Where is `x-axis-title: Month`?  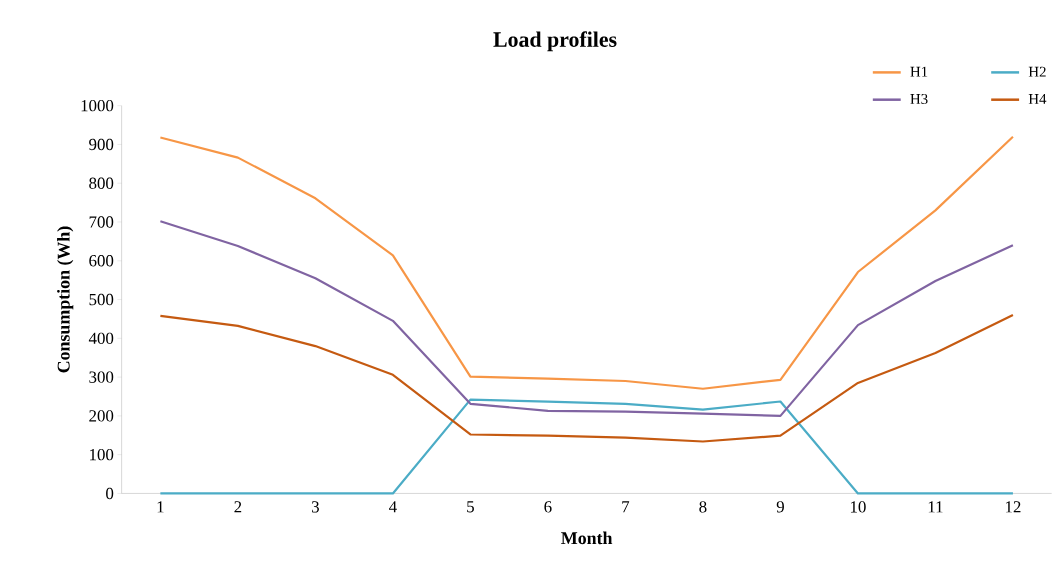
x-axis-title: Month is located at coordinates (587, 538).